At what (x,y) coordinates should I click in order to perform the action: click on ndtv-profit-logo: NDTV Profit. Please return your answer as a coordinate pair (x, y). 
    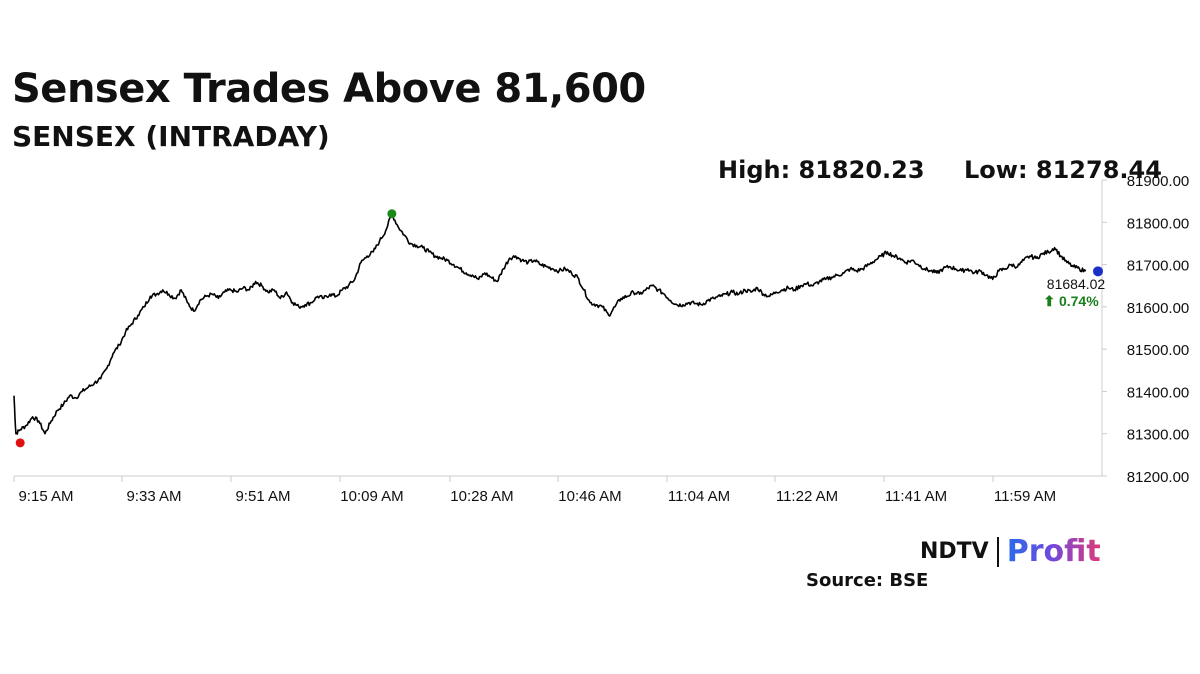
    Looking at the image, I should click on (1010, 551).